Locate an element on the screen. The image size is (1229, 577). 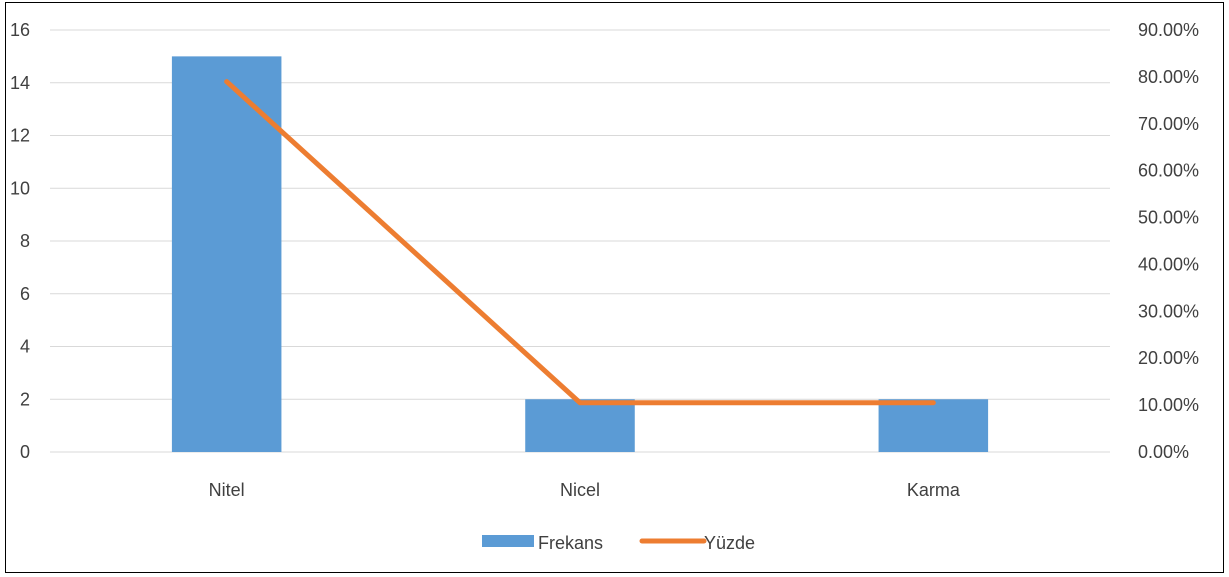
category-label: Karma is located at coordinates (934, 490).